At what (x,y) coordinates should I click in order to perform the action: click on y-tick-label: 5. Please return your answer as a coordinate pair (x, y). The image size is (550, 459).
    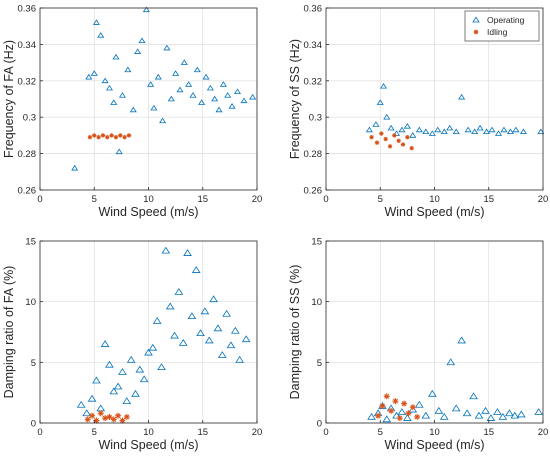
    Looking at the image, I should click on (33, 363).